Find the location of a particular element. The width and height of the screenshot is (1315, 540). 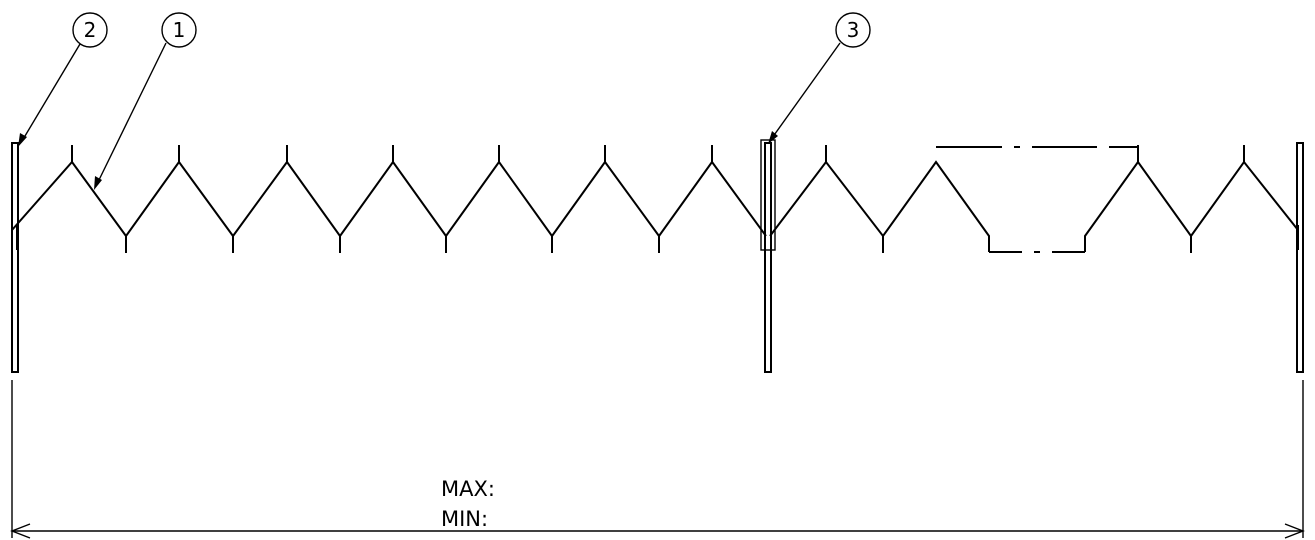

balloon-2-label: 2 is located at coordinates (90, 30).